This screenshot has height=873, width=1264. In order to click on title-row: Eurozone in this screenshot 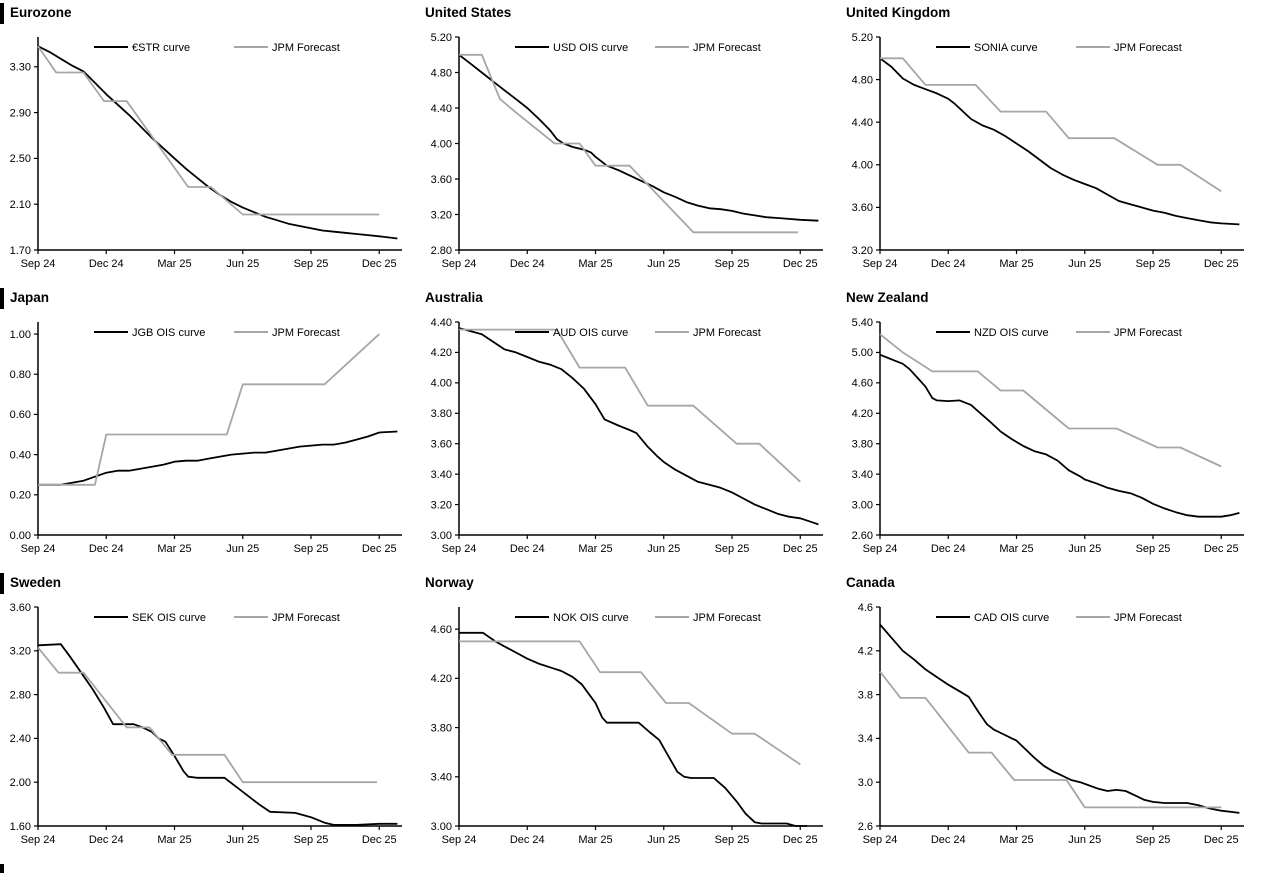, I will do `click(210, 13)`.